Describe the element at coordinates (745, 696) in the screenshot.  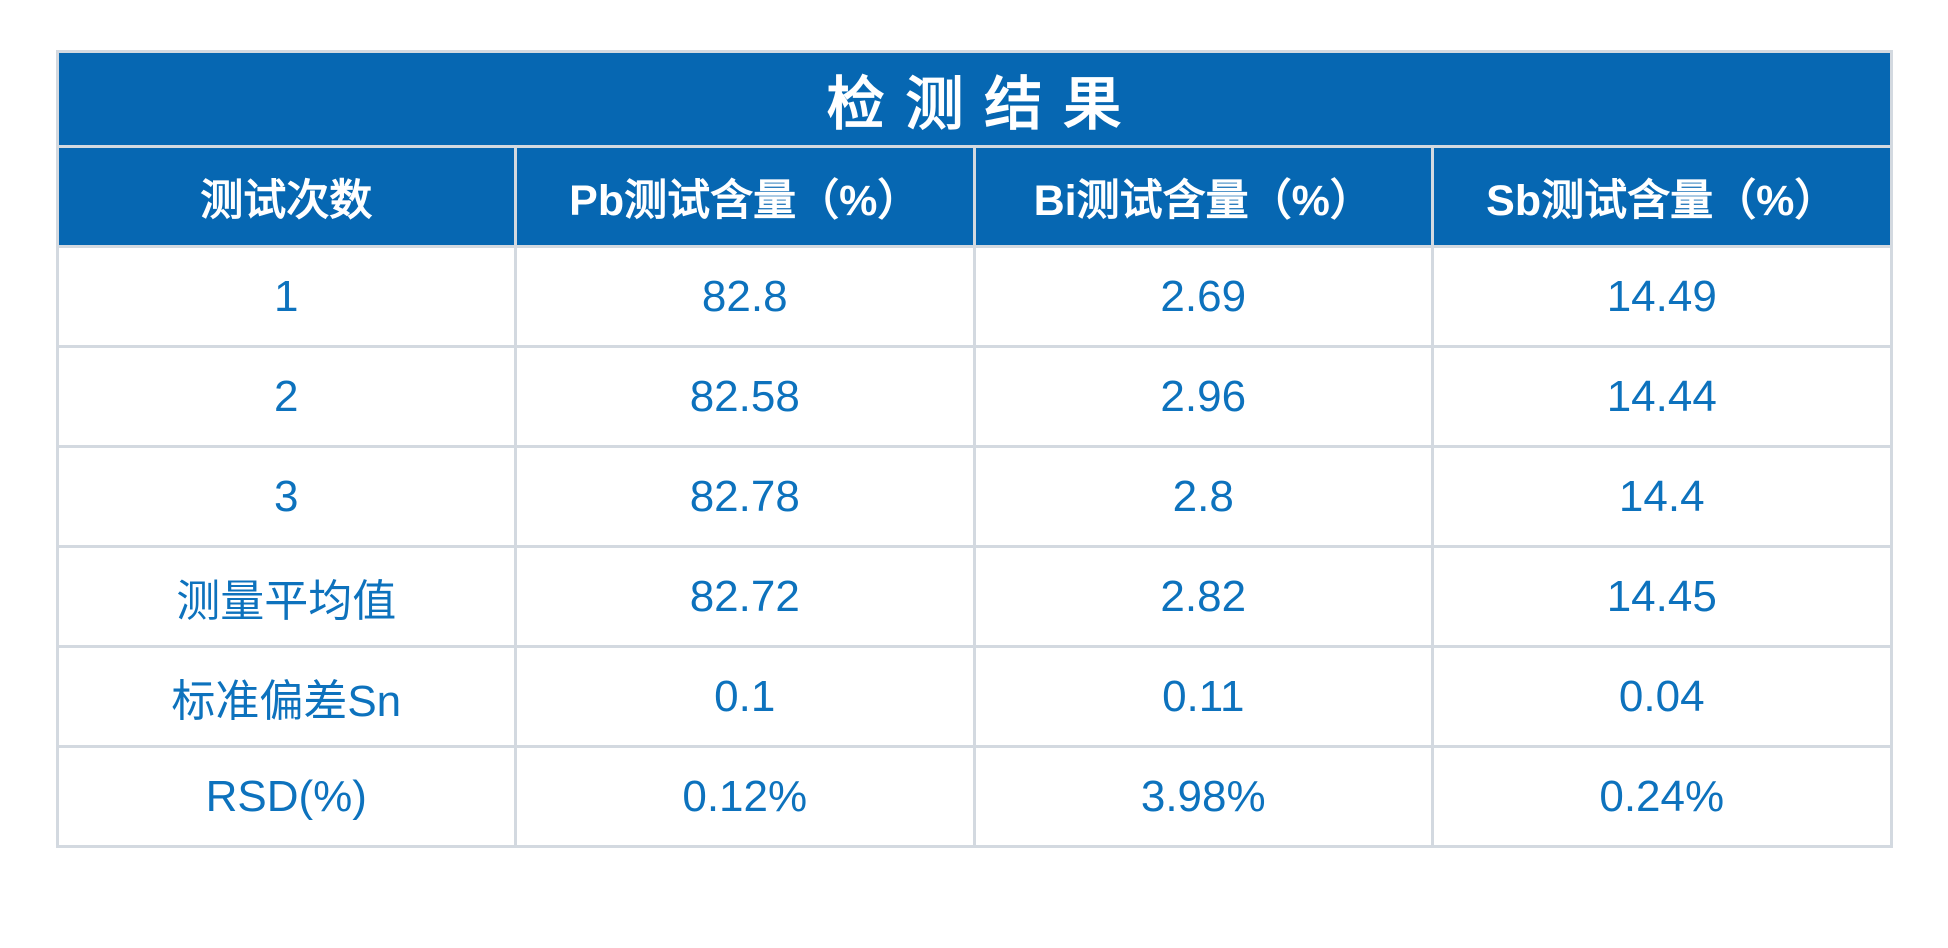
I see `cell-pb-value: 0.1` at that location.